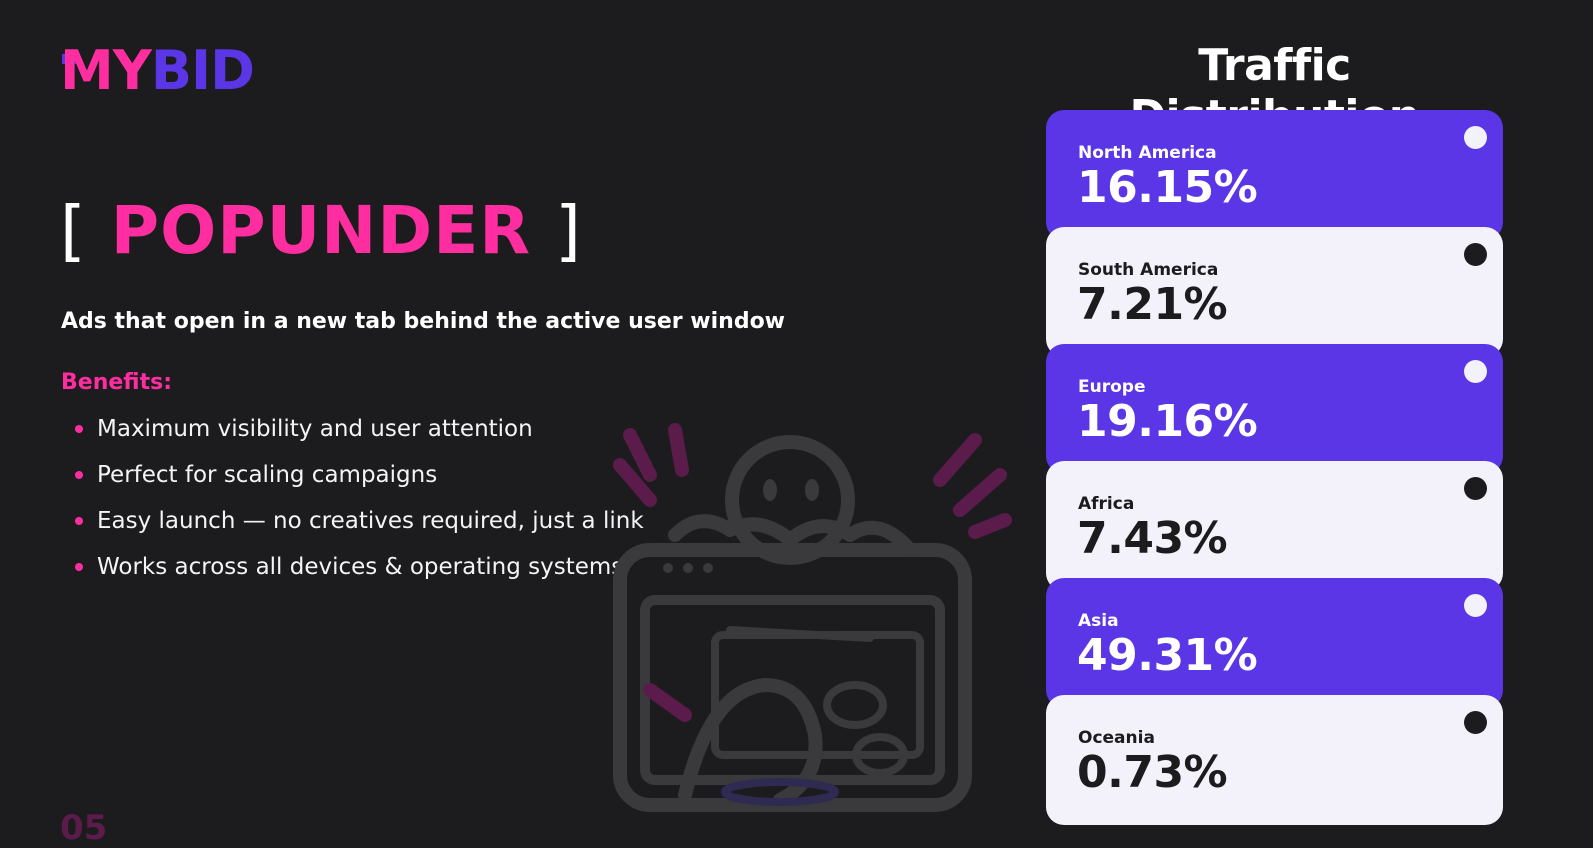  Describe the element at coordinates (1167, 421) in the screenshot. I see `region-percentage: 19.16%` at that location.